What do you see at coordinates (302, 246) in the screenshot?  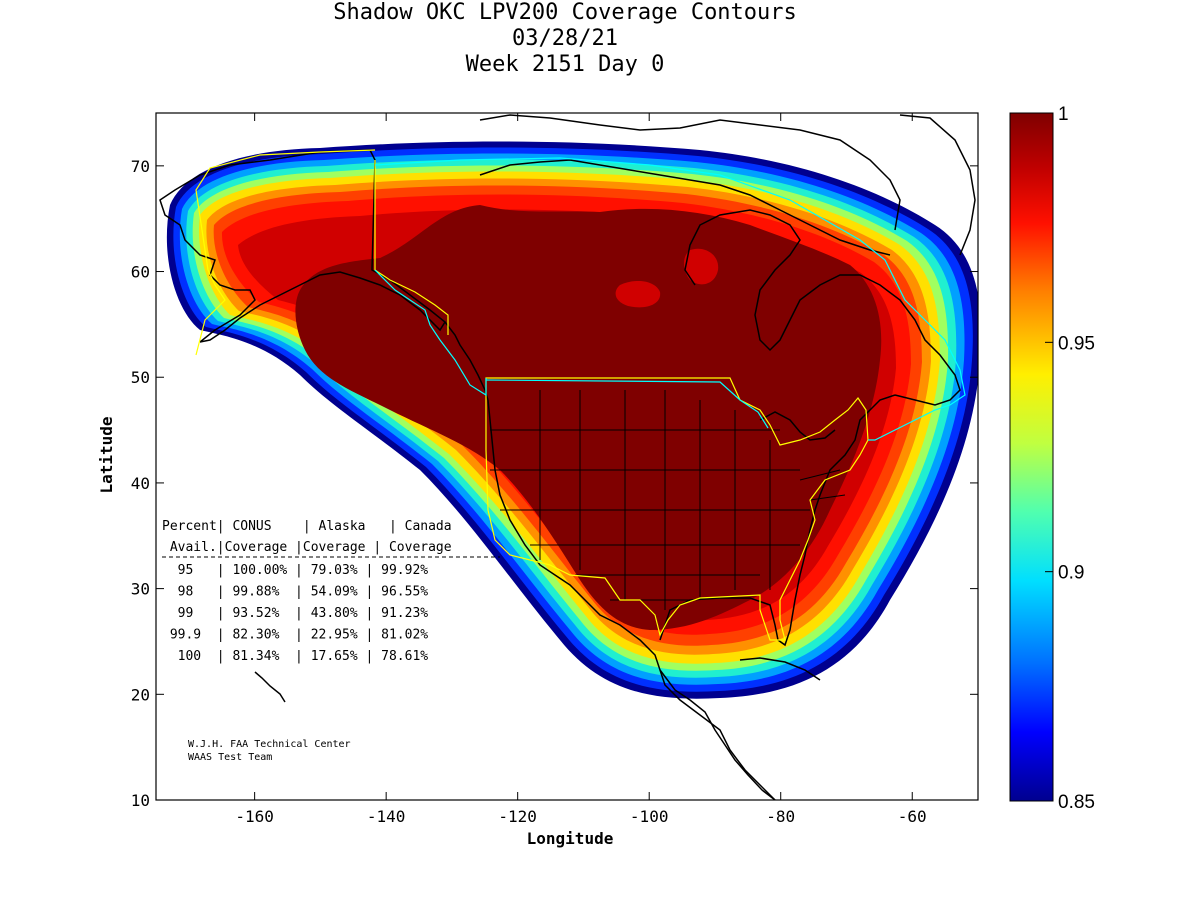 I see `coastline-alaska` at bounding box center [302, 246].